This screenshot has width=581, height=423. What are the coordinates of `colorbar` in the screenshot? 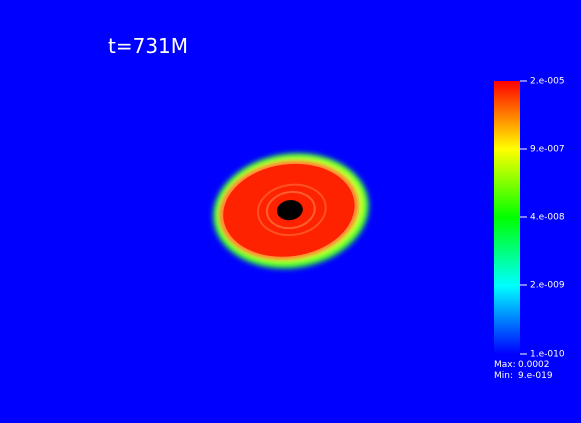 It's located at (507, 217).